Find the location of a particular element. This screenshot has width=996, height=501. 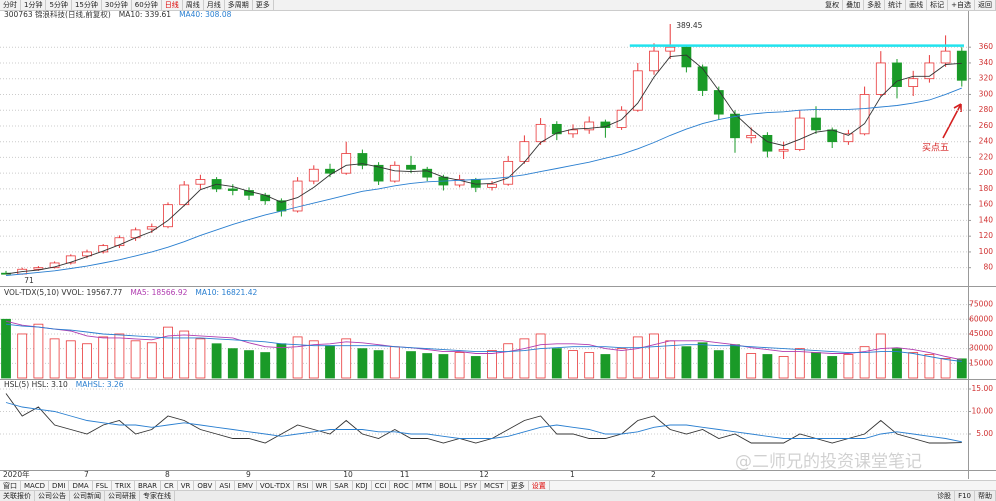

tab: CCI is located at coordinates (381, 486).